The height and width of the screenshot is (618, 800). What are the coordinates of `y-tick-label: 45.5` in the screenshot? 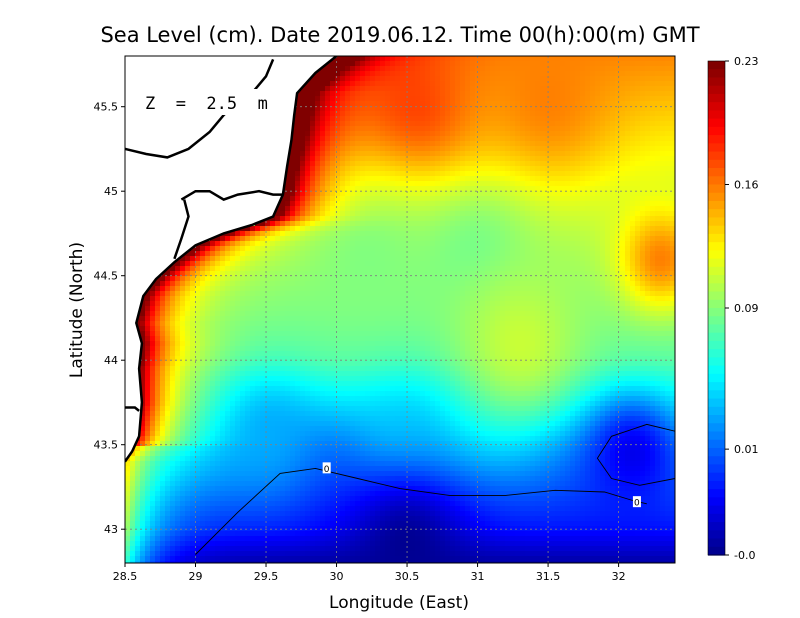 It's located at (106, 107).